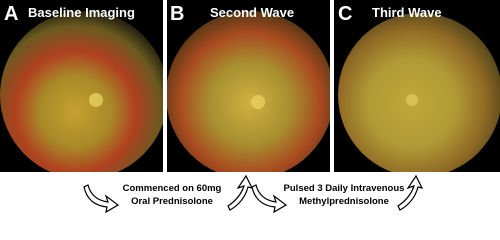 The height and width of the screenshot is (240, 500). I want to click on panel-letter: B, so click(177, 14).